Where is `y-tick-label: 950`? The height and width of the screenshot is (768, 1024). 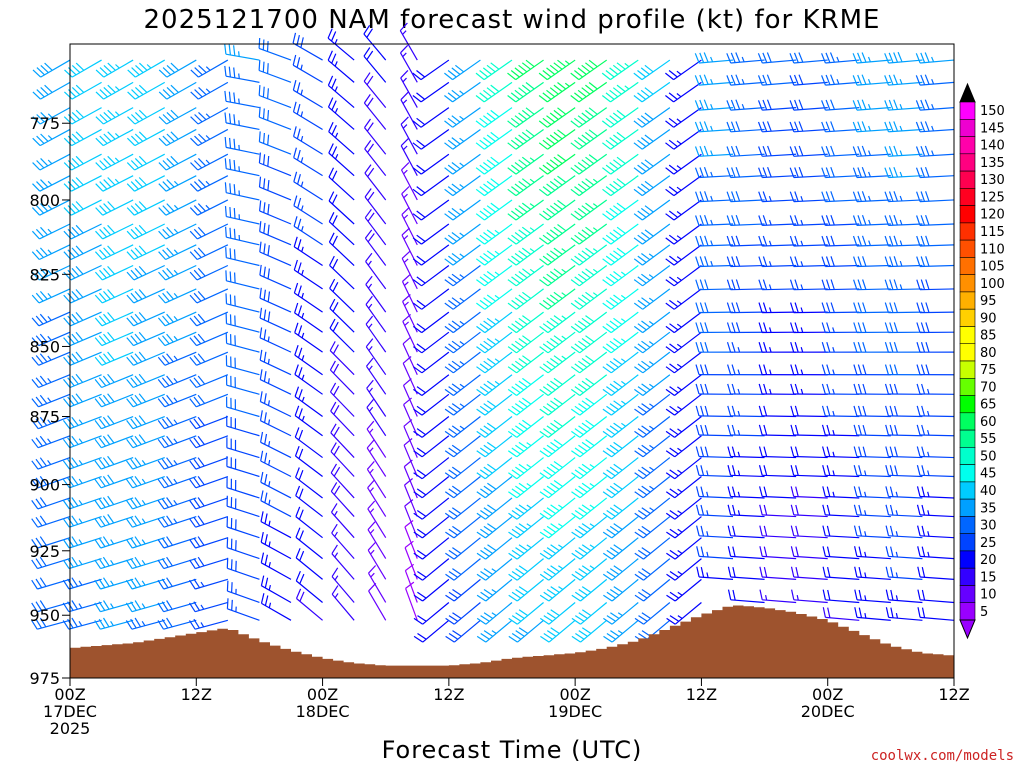
y-tick-label: 950 is located at coordinates (44, 615).